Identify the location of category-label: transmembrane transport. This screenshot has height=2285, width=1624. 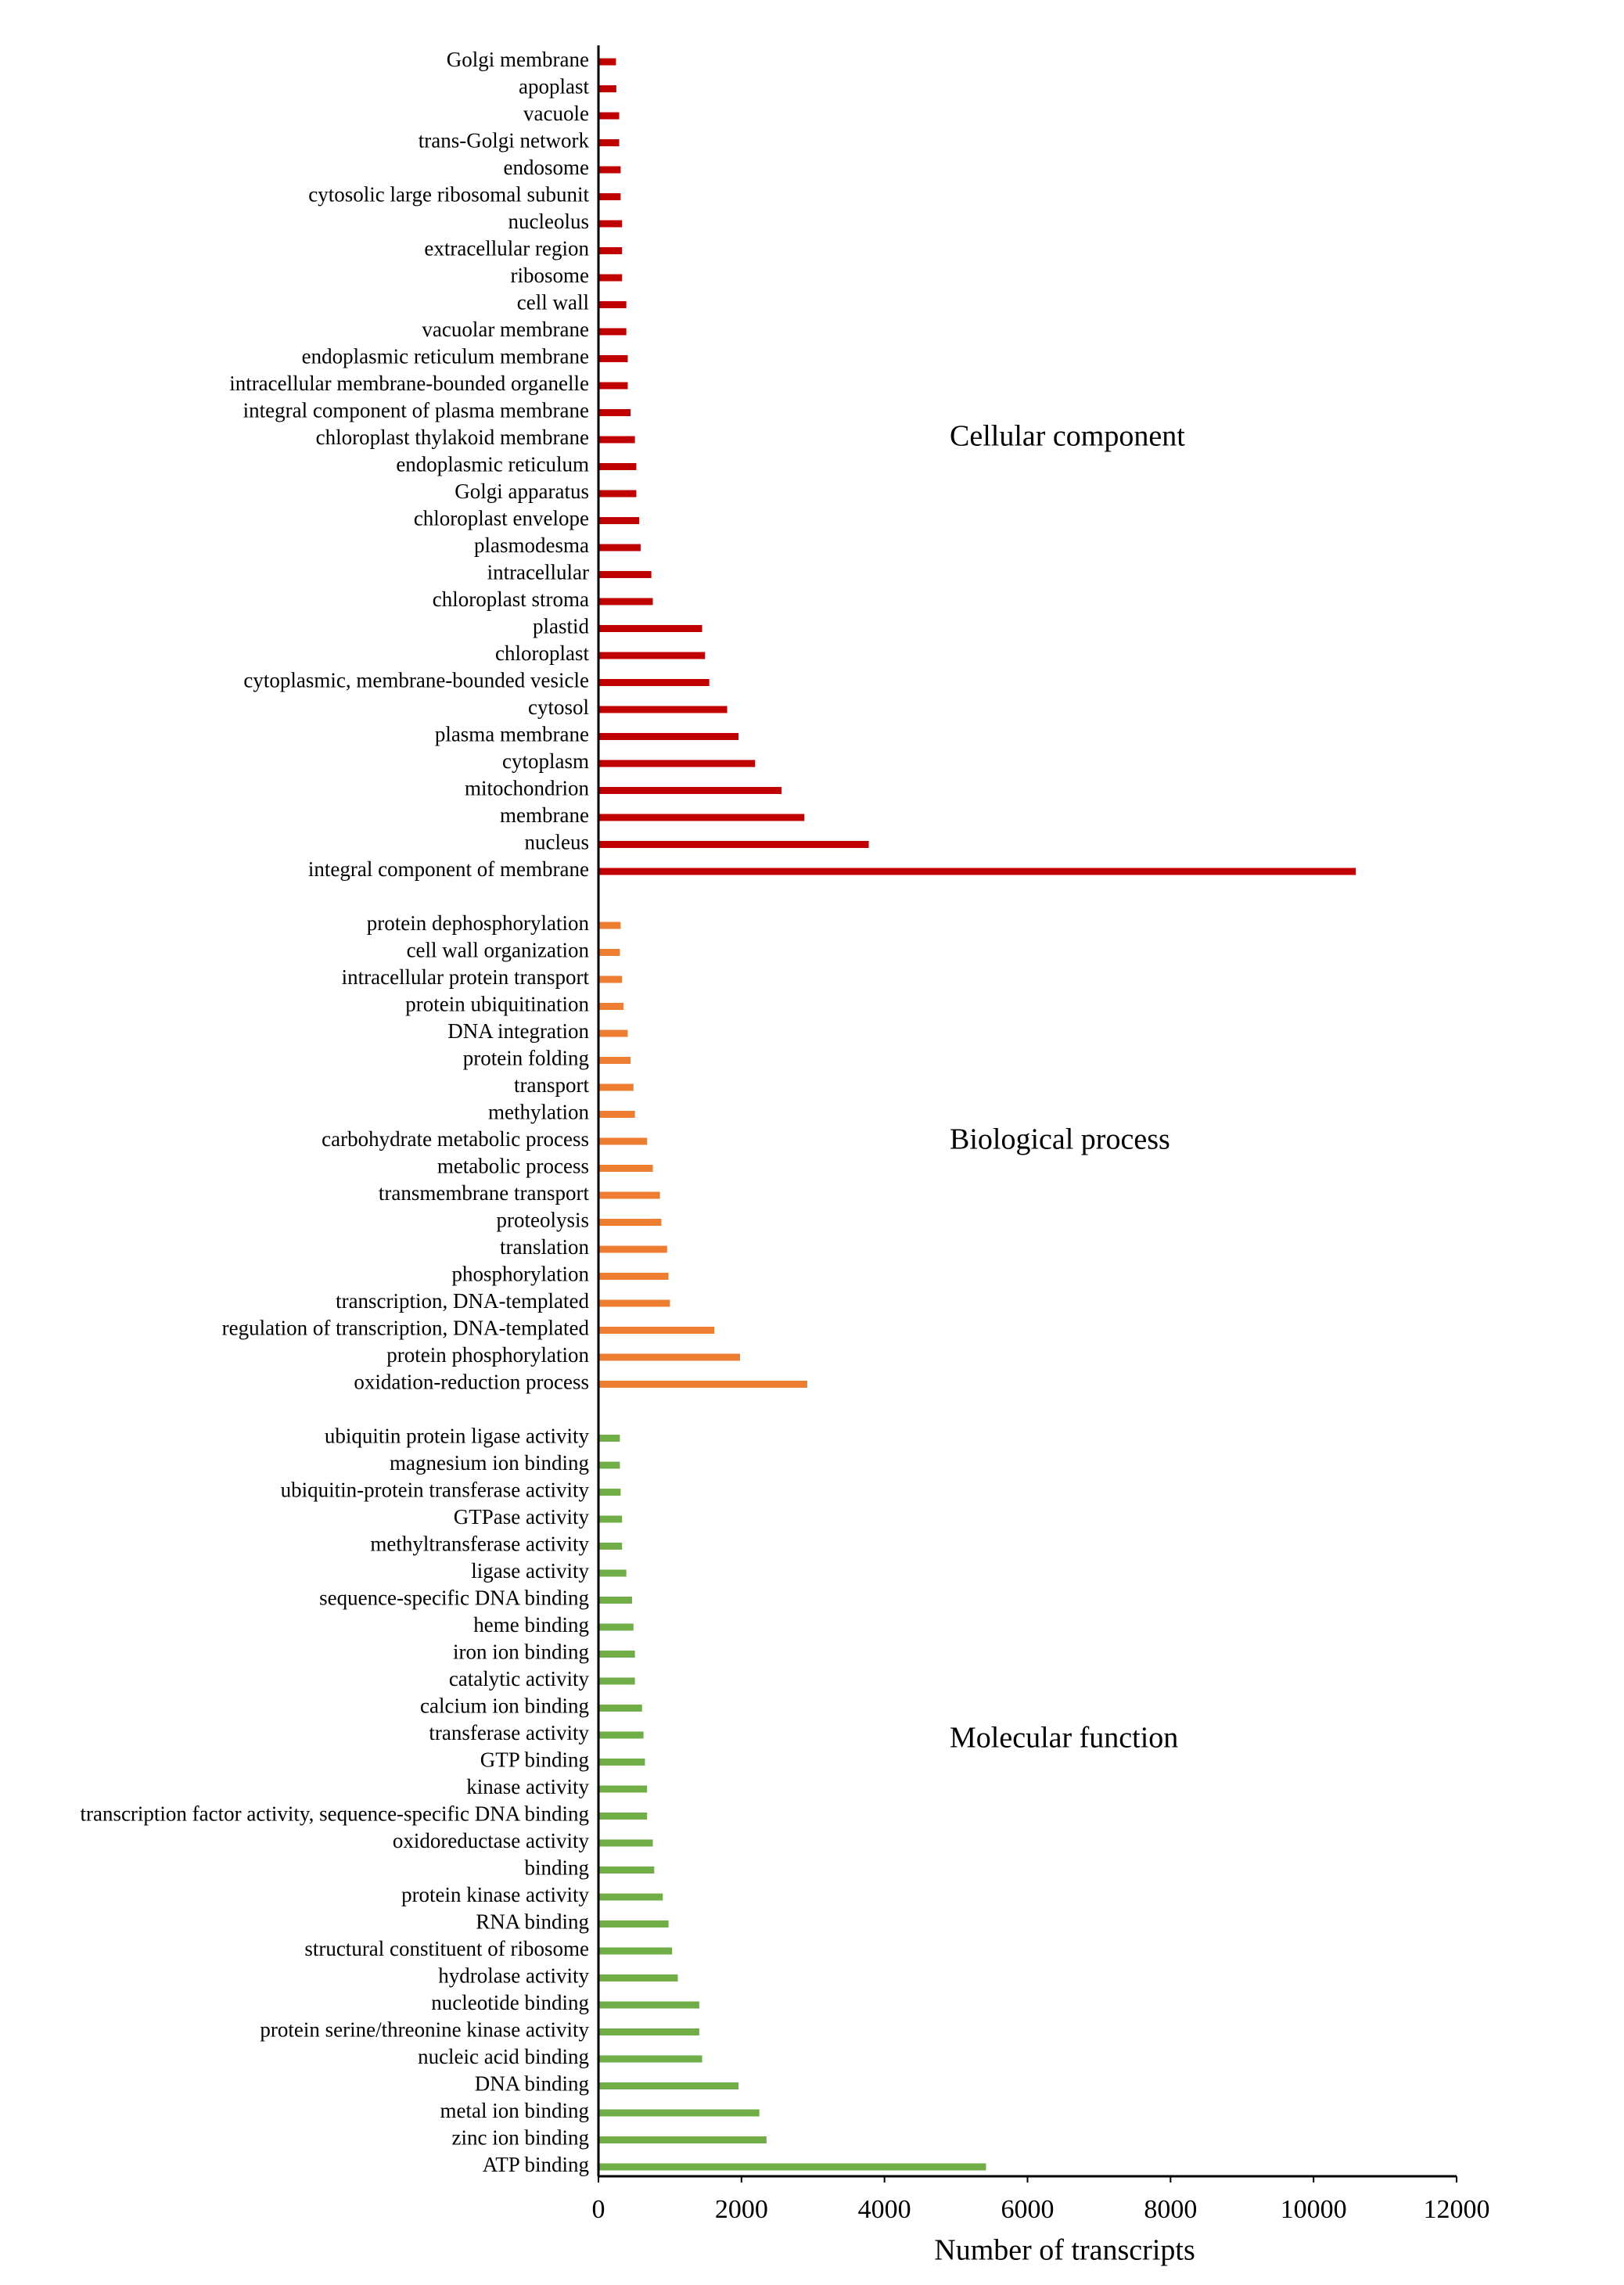
(484, 1193).